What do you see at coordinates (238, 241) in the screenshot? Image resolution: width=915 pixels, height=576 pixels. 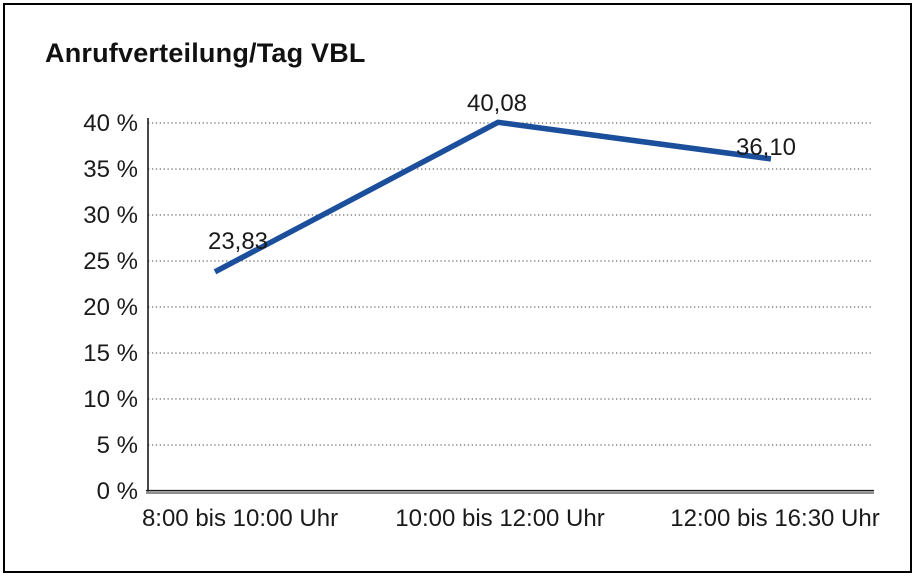 I see `data-label: 23,83` at bounding box center [238, 241].